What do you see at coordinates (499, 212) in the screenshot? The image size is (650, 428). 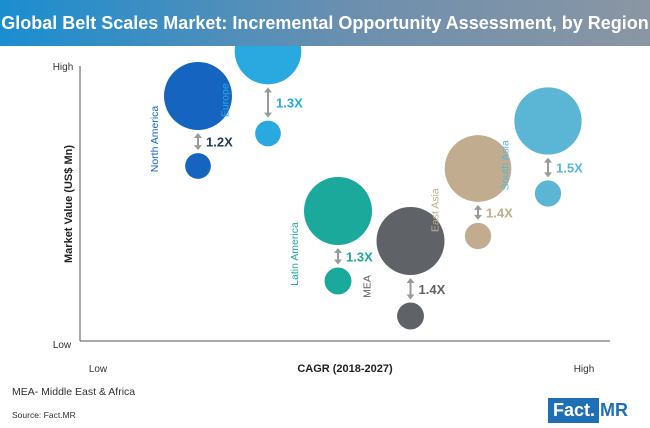 I see `east-asia-multiplier: 1.4X` at bounding box center [499, 212].